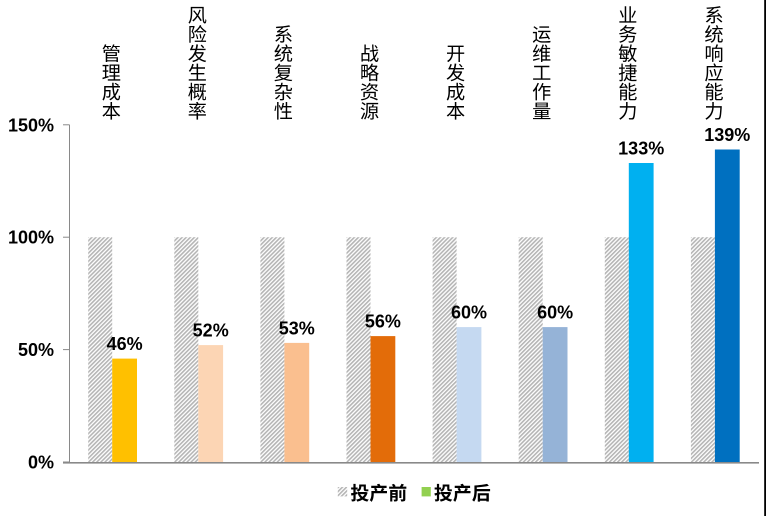 The width and height of the screenshot is (766, 516). I want to click on svg-text: 133%, so click(641, 149).